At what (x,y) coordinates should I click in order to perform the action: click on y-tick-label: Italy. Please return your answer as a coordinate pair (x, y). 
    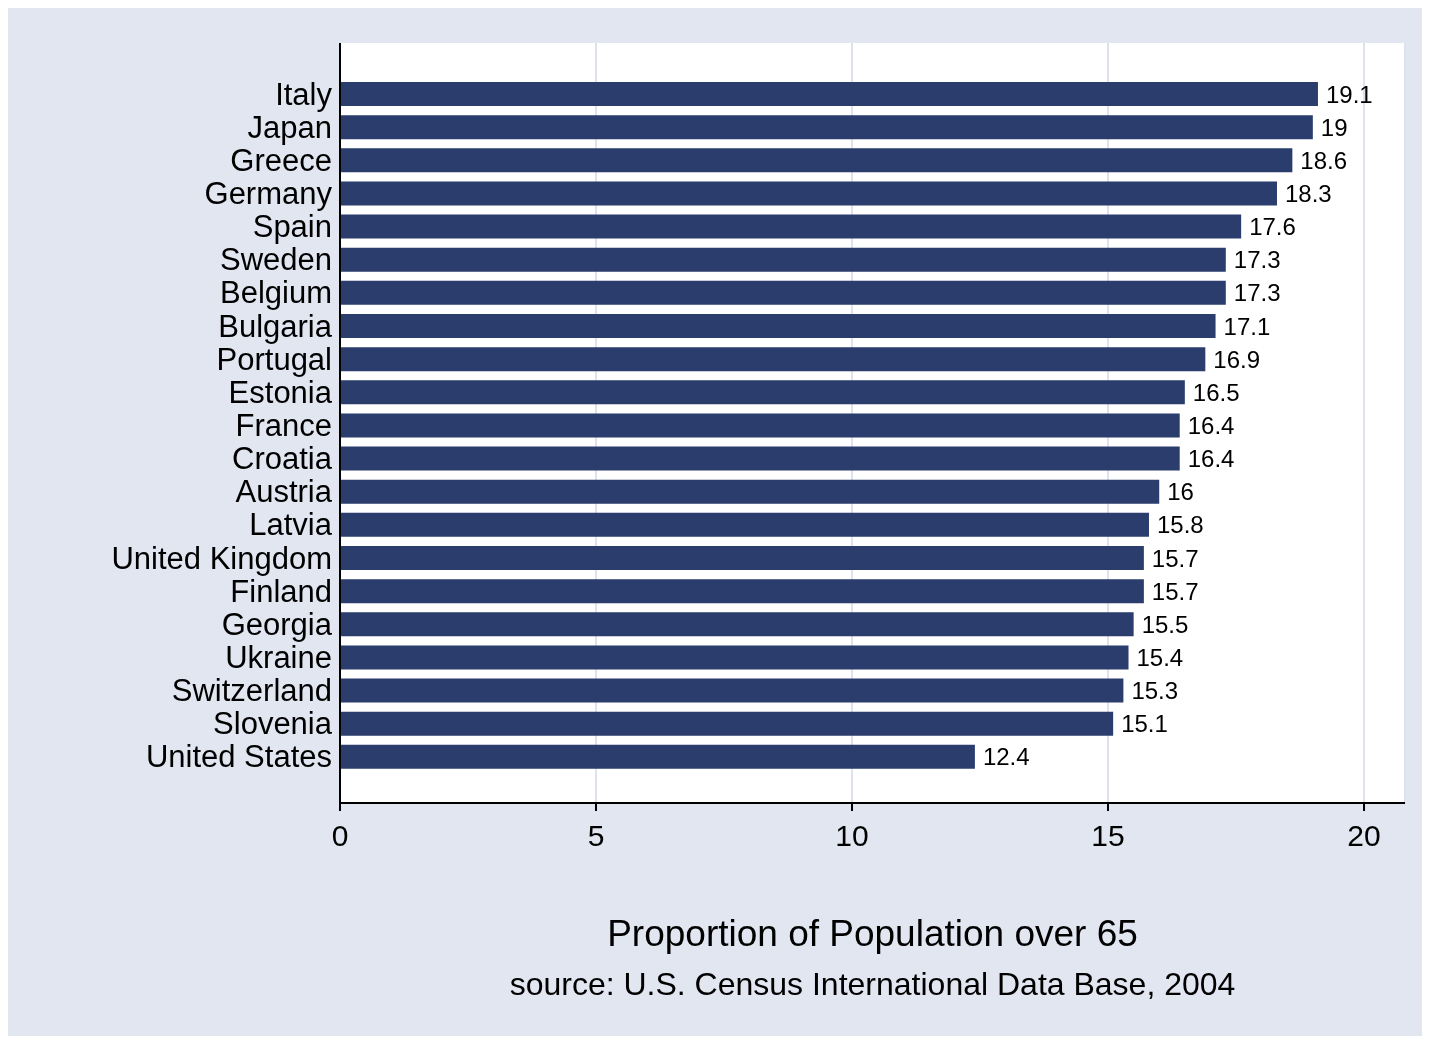
    Looking at the image, I should click on (304, 94).